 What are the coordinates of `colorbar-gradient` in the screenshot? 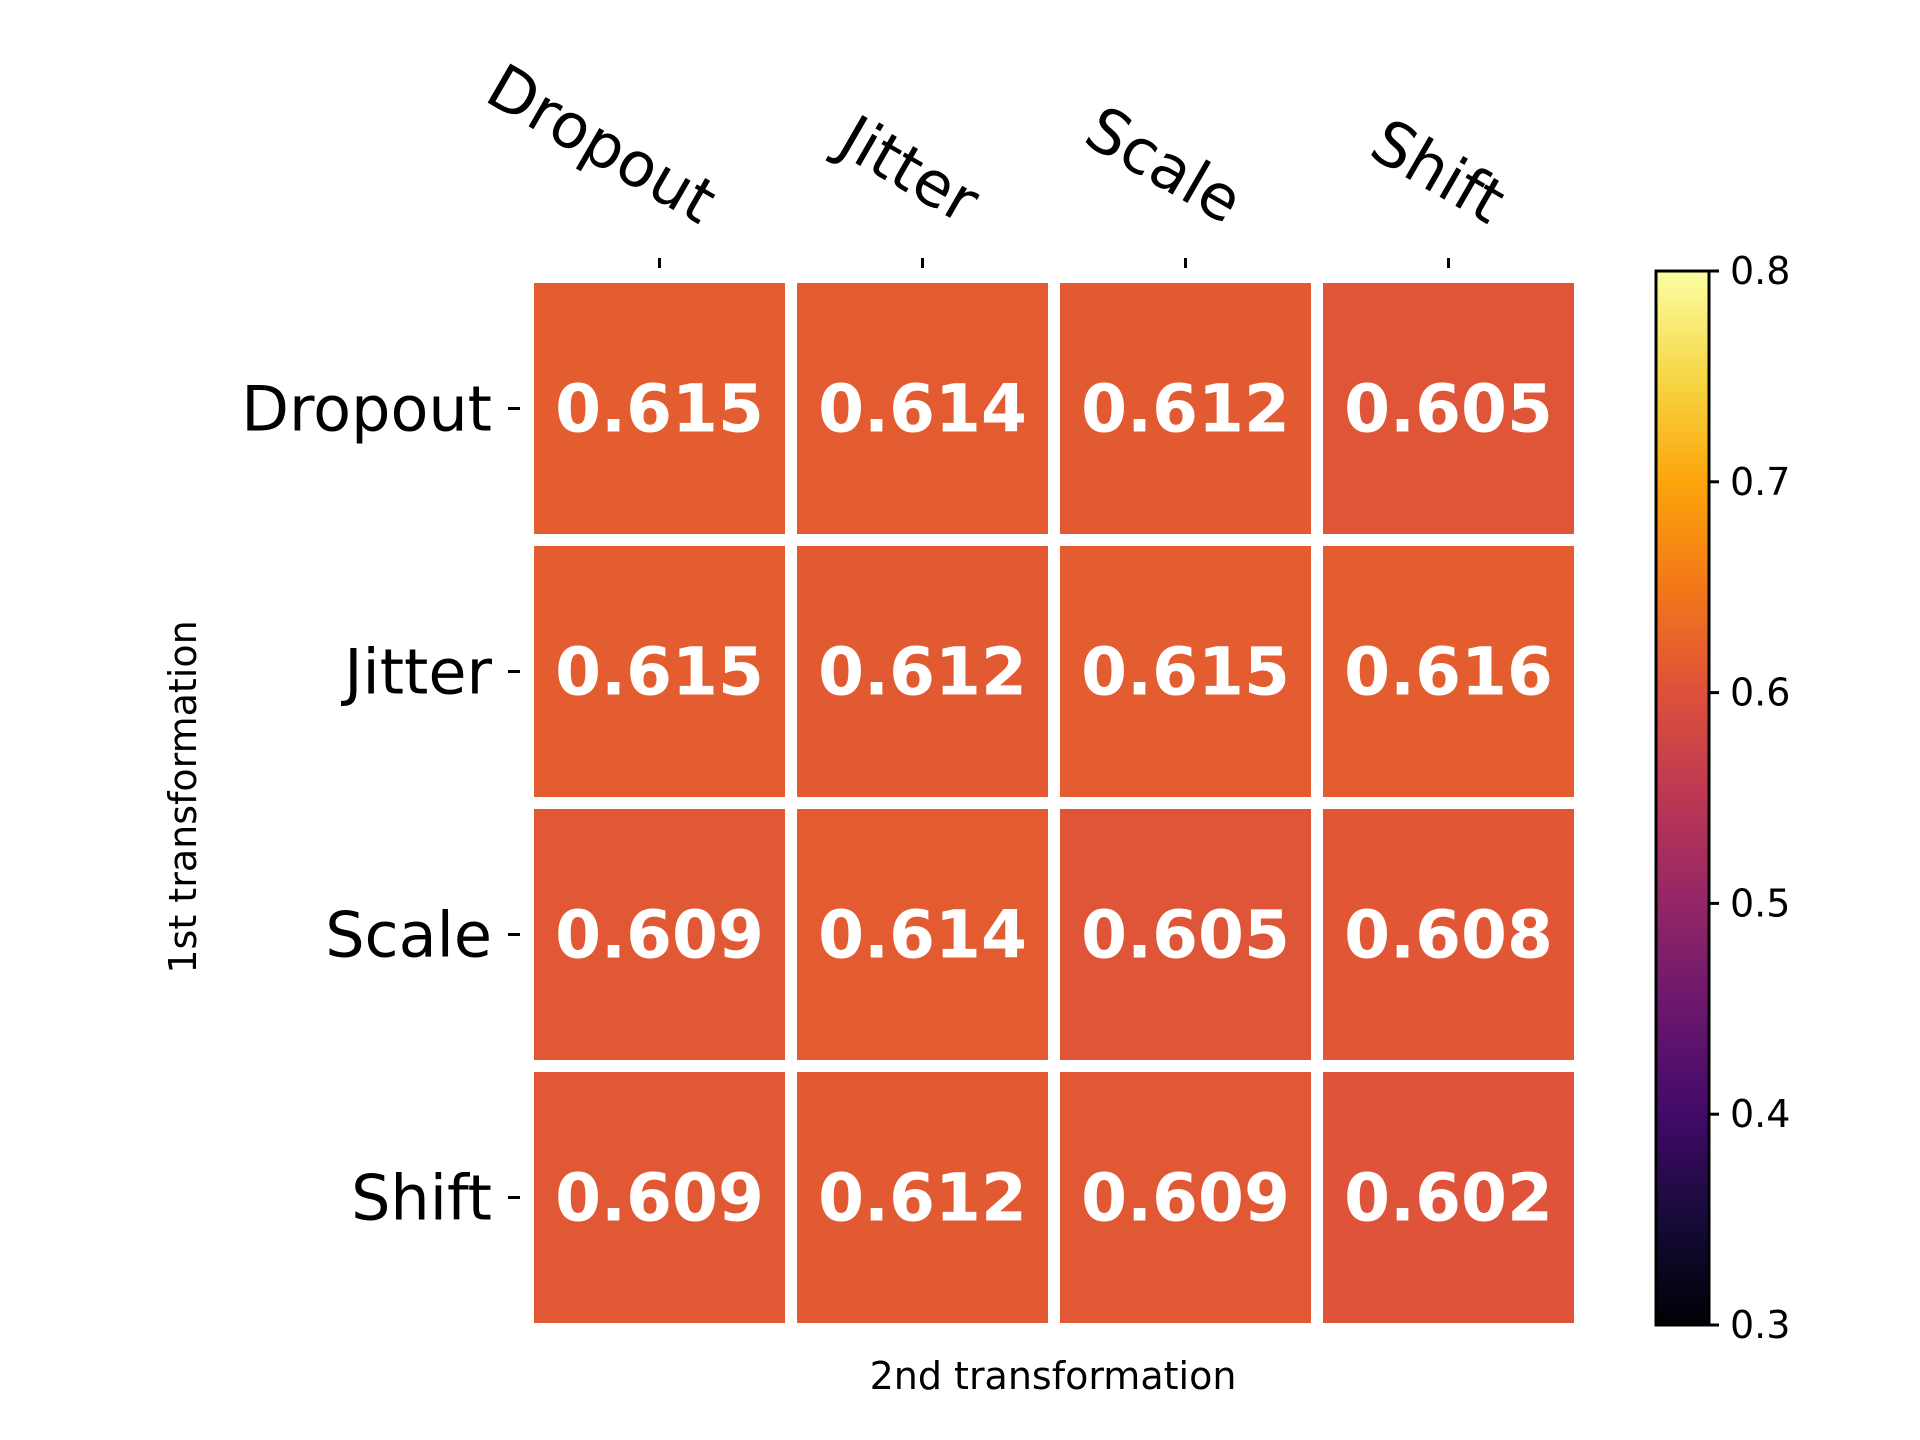 It's located at (1682, 798).